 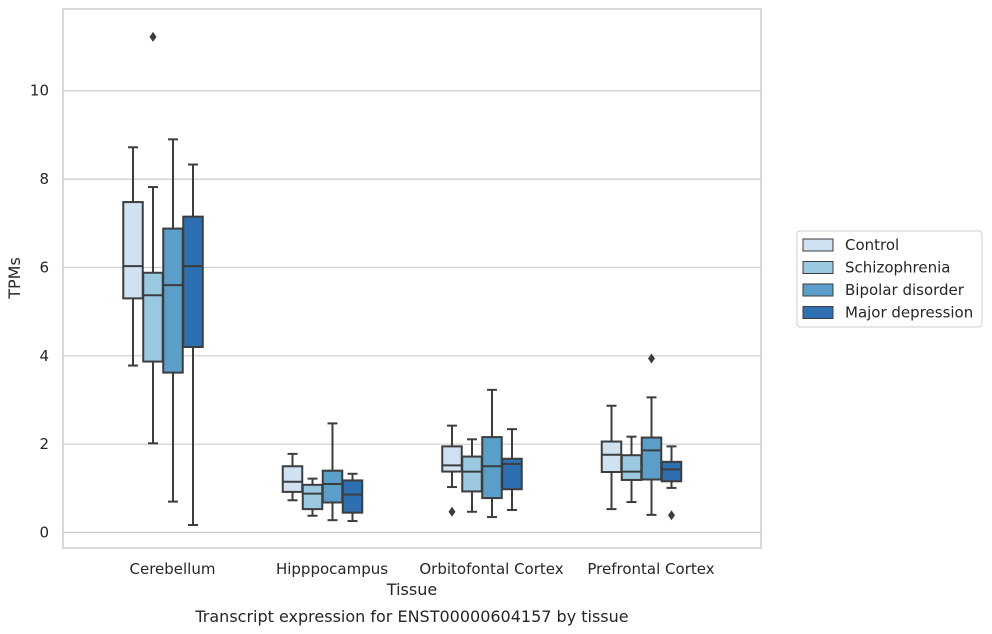 What do you see at coordinates (44, 533) in the screenshot?
I see `y-tick-label-0: 0` at bounding box center [44, 533].